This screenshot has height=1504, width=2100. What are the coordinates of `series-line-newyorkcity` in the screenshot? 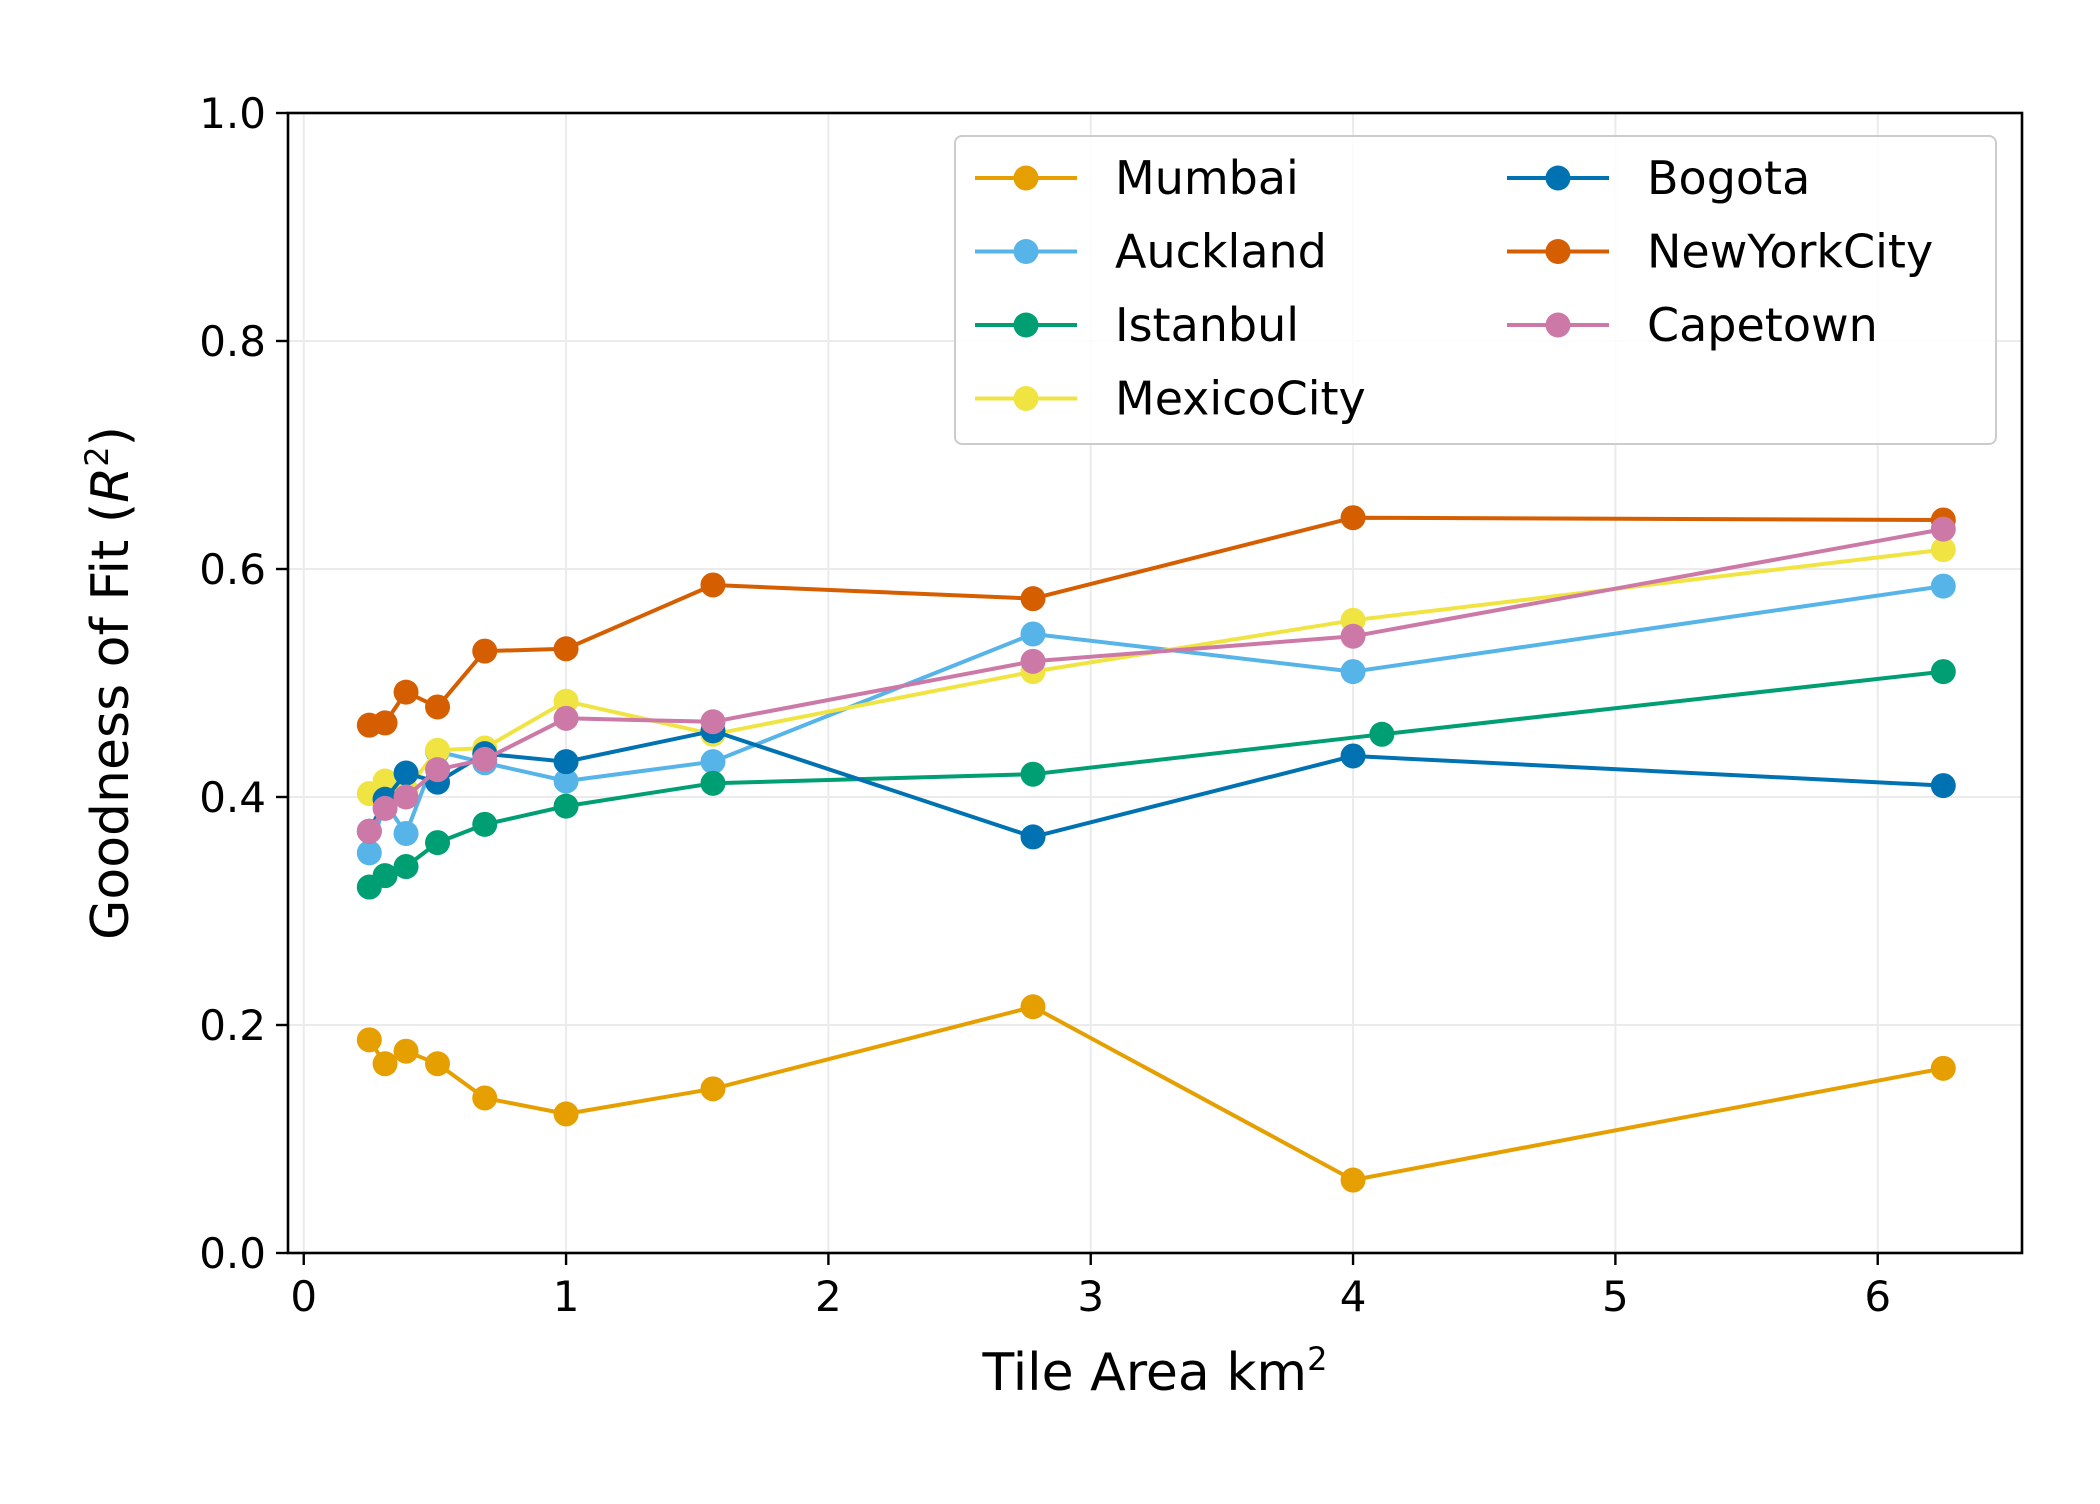 It's located at (1156, 621).